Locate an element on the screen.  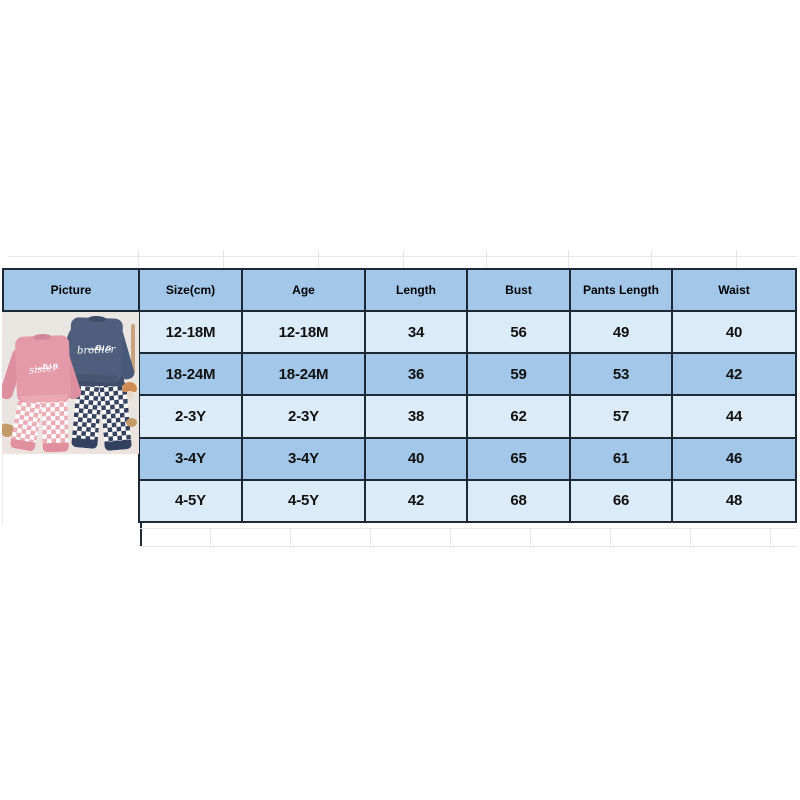
cell-size-row2: 18-24M is located at coordinates (191, 375).